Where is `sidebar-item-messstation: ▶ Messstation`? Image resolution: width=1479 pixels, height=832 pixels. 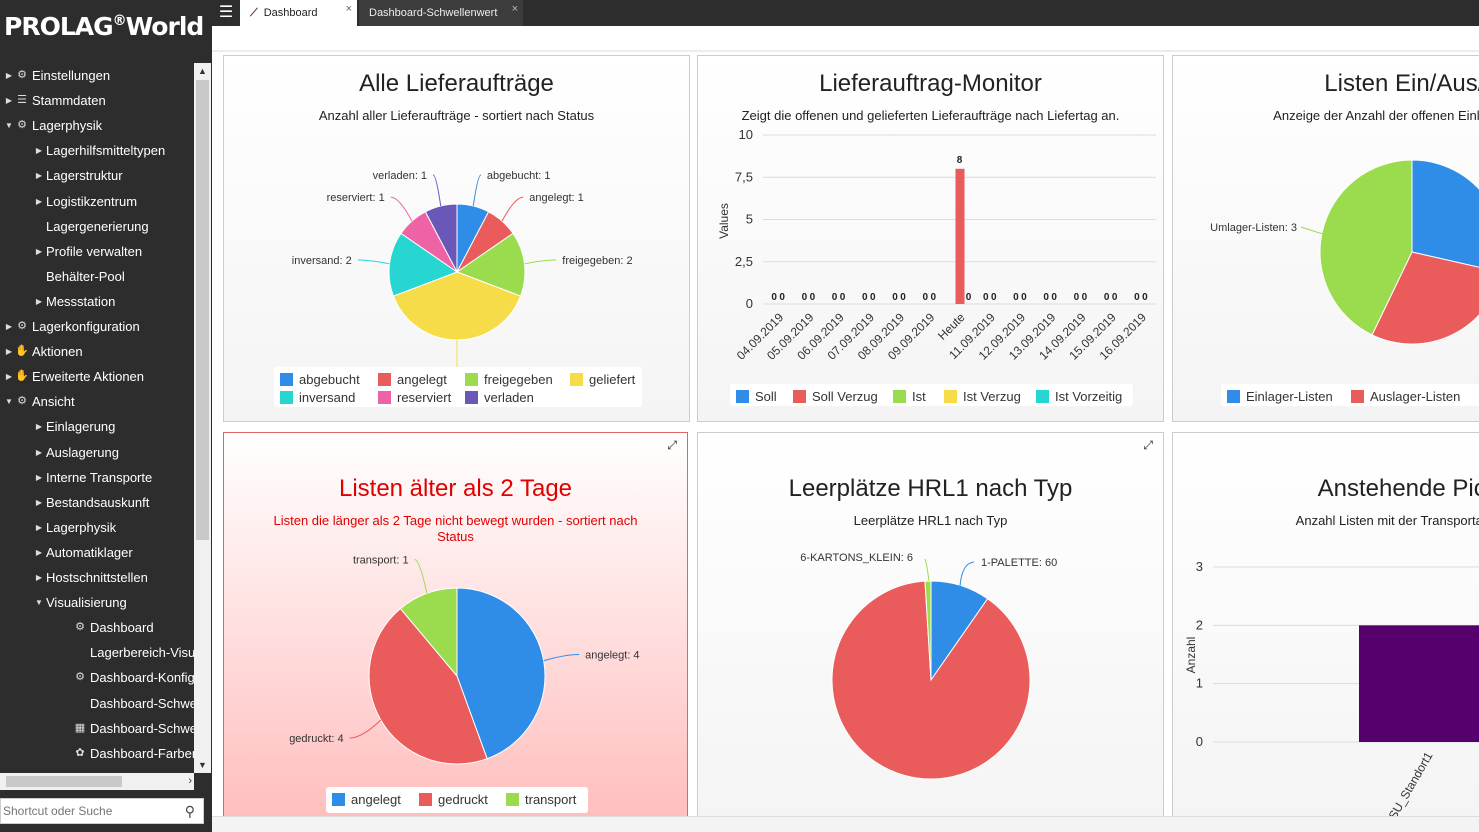 sidebar-item-messstation: ▶ Messstation is located at coordinates (74, 301).